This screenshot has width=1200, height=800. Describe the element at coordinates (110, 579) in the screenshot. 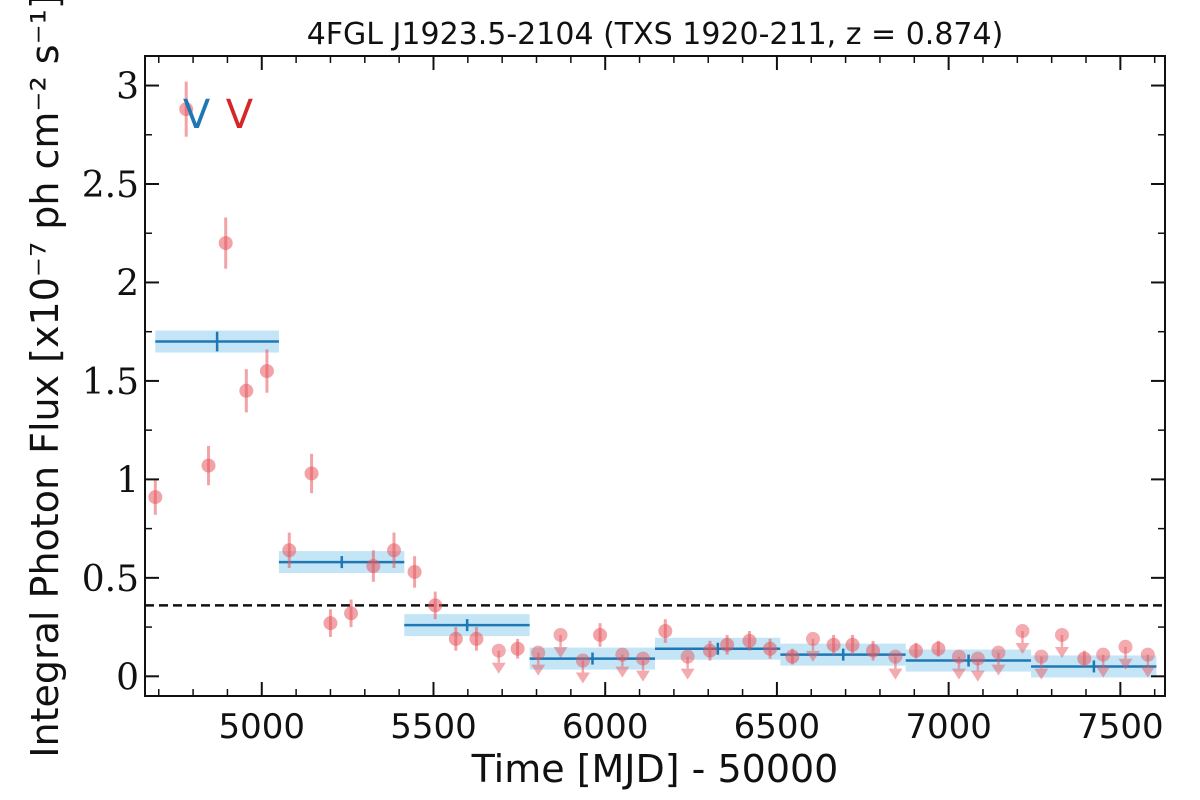

I see `y-tick-label: 0.5` at that location.